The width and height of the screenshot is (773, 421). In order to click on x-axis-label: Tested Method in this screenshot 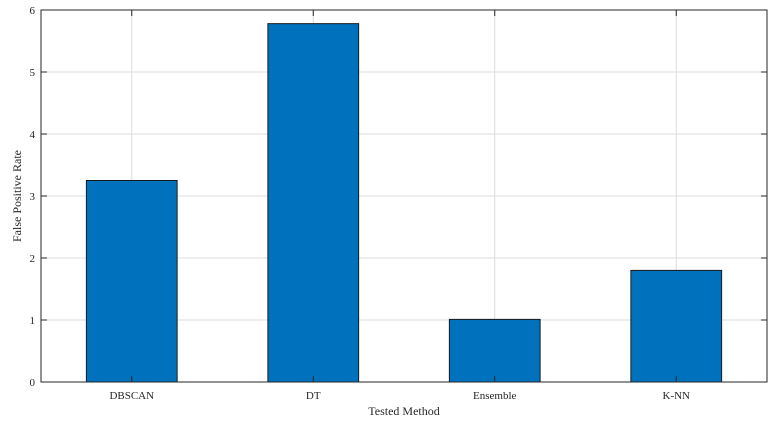, I will do `click(403, 411)`.